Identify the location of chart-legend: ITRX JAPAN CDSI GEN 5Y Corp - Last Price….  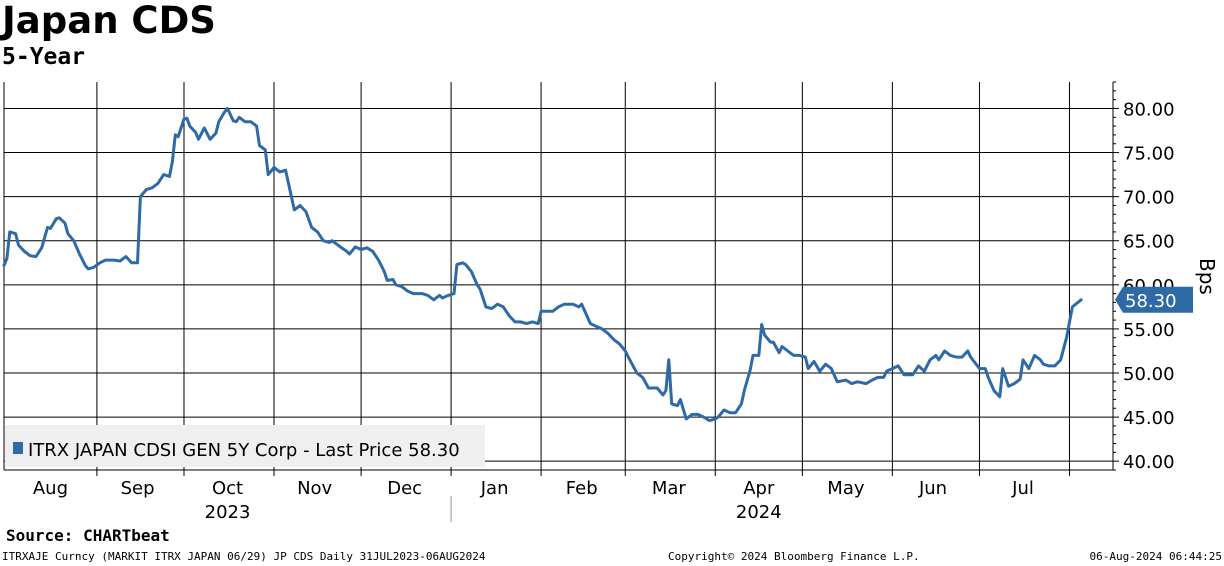
(245, 446).